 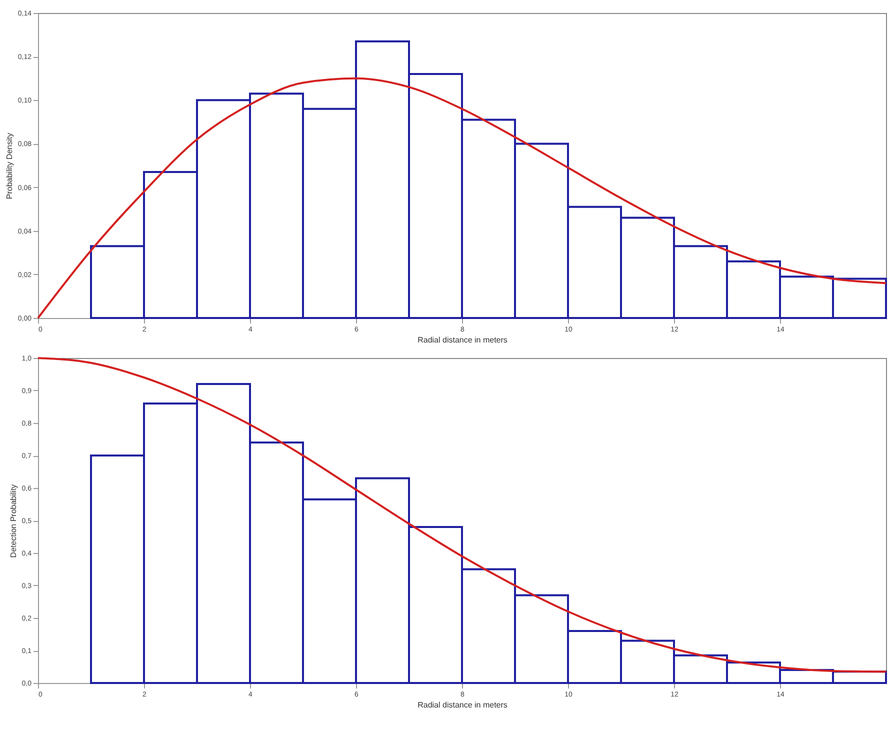 What do you see at coordinates (13, 521) in the screenshot?
I see `y-axis-title: Detection Probability` at bounding box center [13, 521].